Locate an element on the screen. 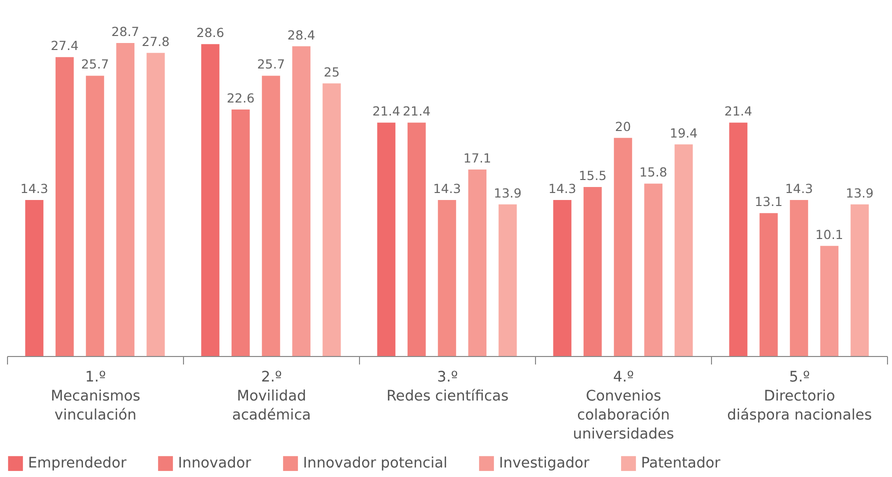 The height and width of the screenshot is (477, 892). x-tick-label: 1.º Mecanismos vinculación is located at coordinates (95, 397).